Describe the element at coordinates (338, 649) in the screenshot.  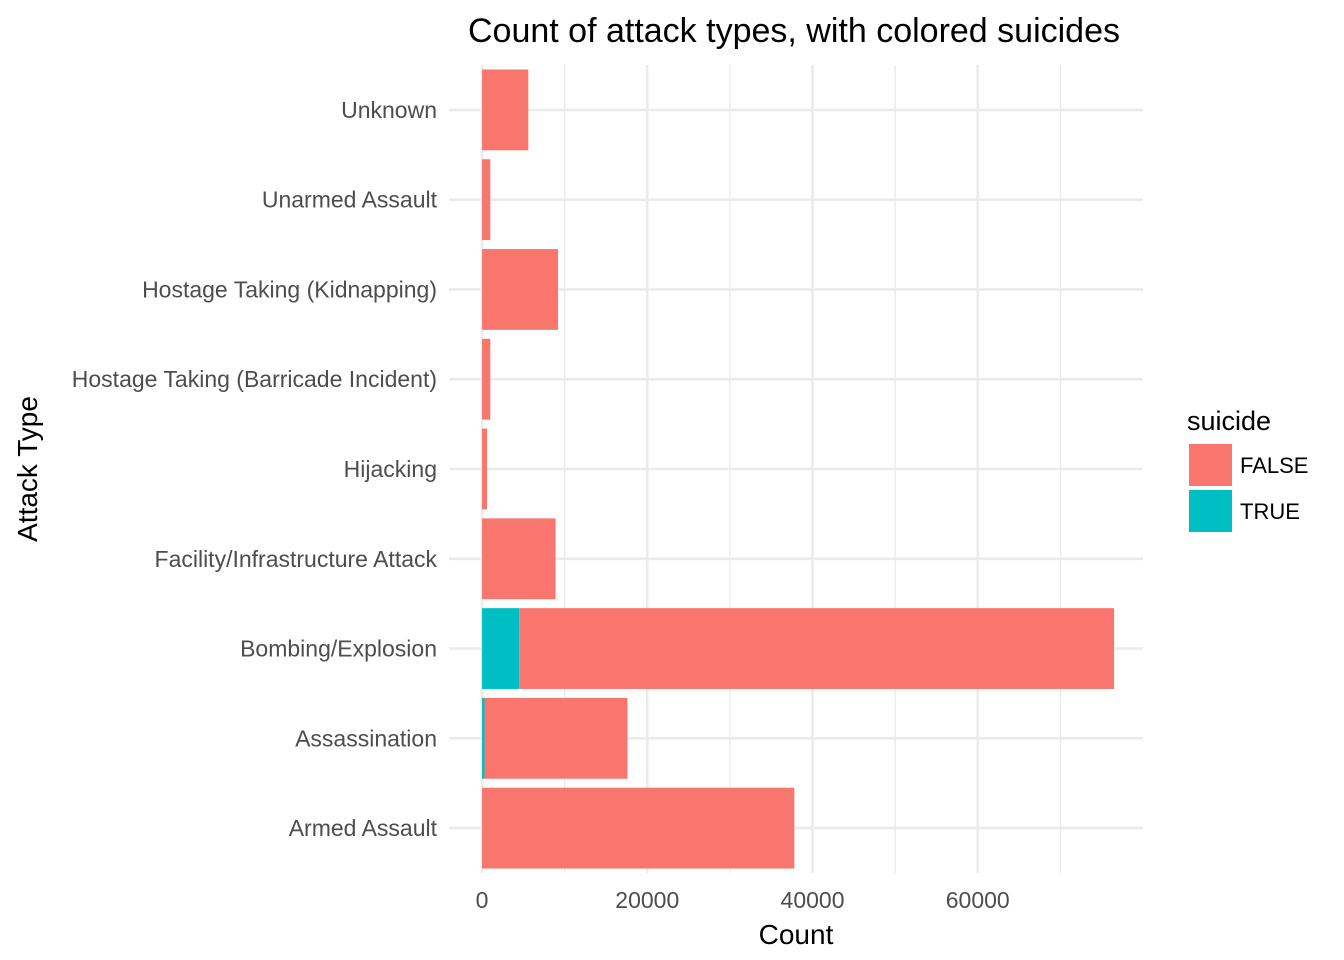
I see `y-tick-label: Bombing/Explosion` at that location.